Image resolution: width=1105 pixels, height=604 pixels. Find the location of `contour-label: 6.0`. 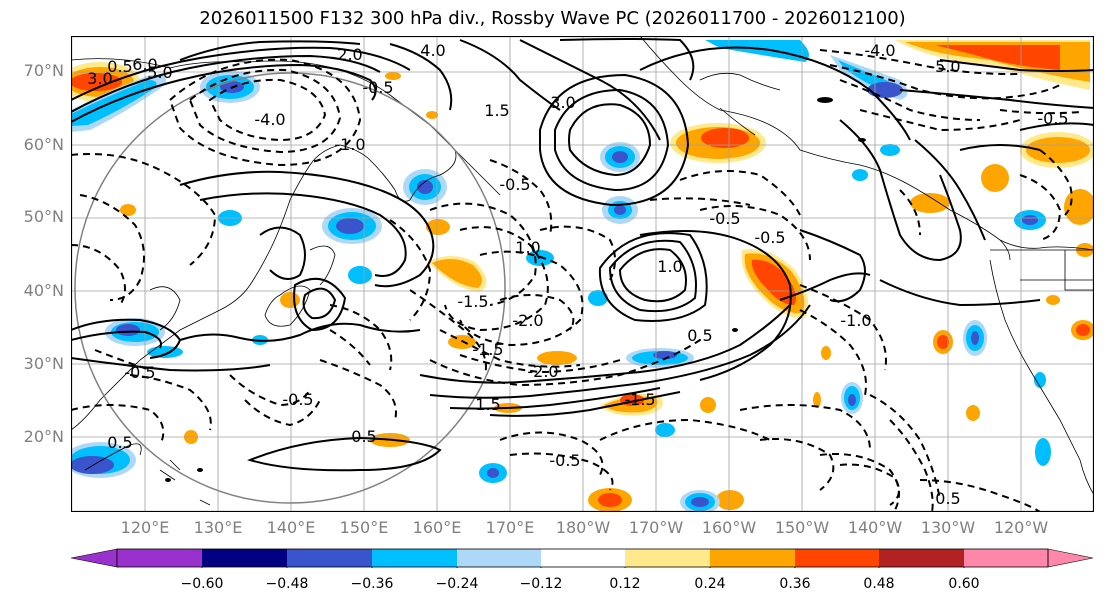

contour-label: 6.0 is located at coordinates (144, 64).